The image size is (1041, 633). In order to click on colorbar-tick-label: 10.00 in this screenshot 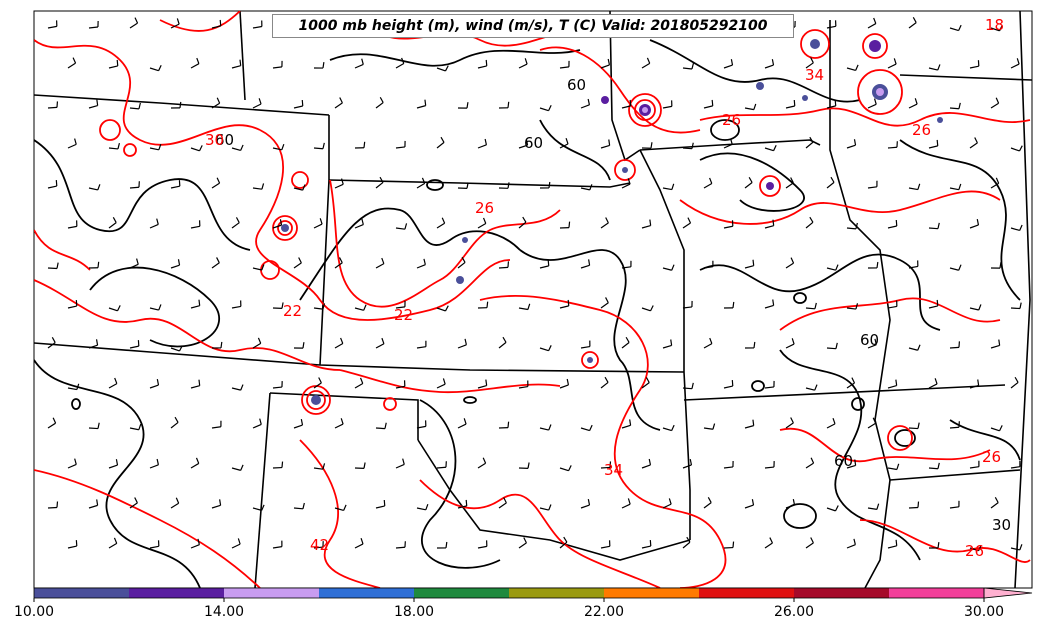, I will do `click(34, 612)`.